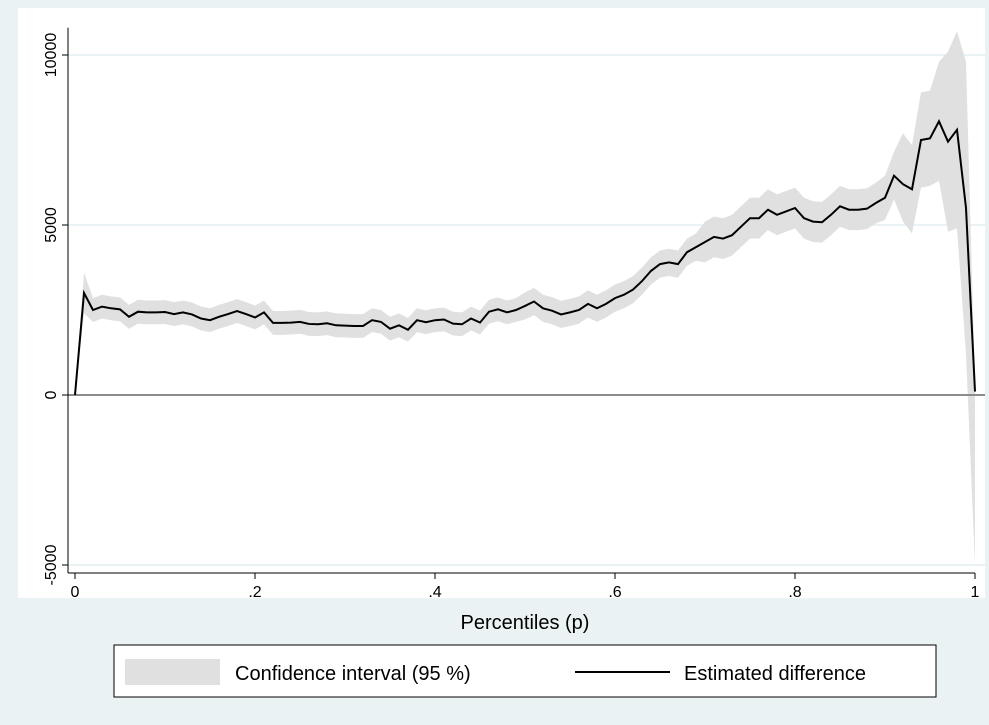  Describe the element at coordinates (525, 623) in the screenshot. I see `x-axis-title: Percentiles (p)` at that location.